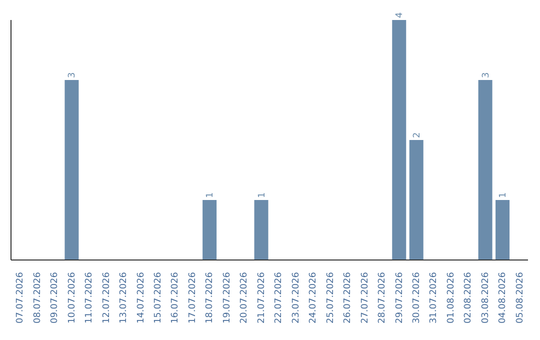 The height and width of the screenshot is (340, 540). What do you see at coordinates (399, 298) in the screenshot?
I see `x-tick-label: 29.07.2026` at bounding box center [399, 298].